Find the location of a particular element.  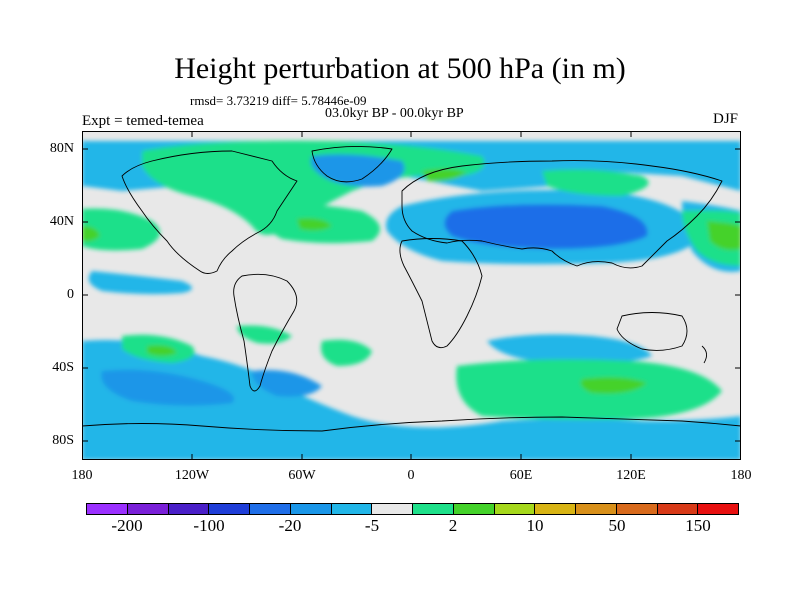

colorbar is located at coordinates (412, 509).